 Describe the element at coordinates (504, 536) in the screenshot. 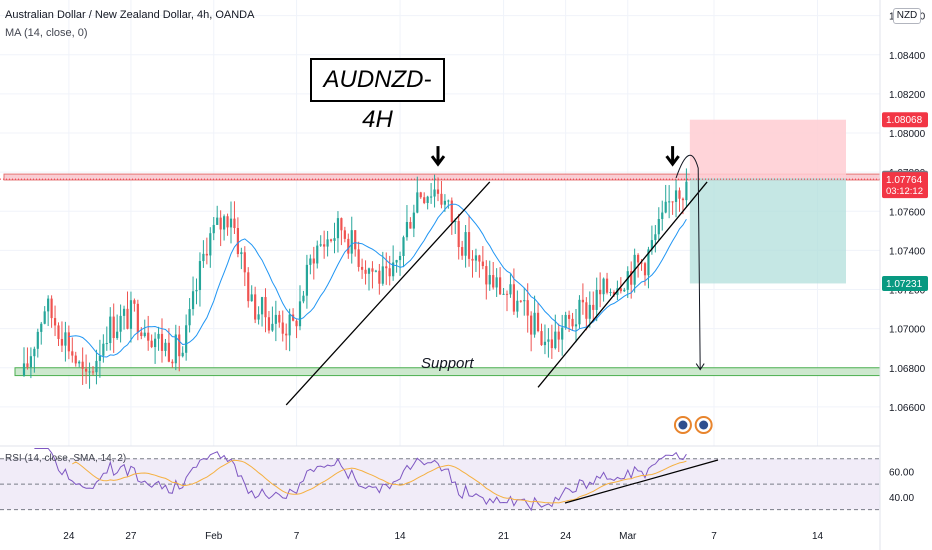

I see `time-tick-label: 21` at that location.